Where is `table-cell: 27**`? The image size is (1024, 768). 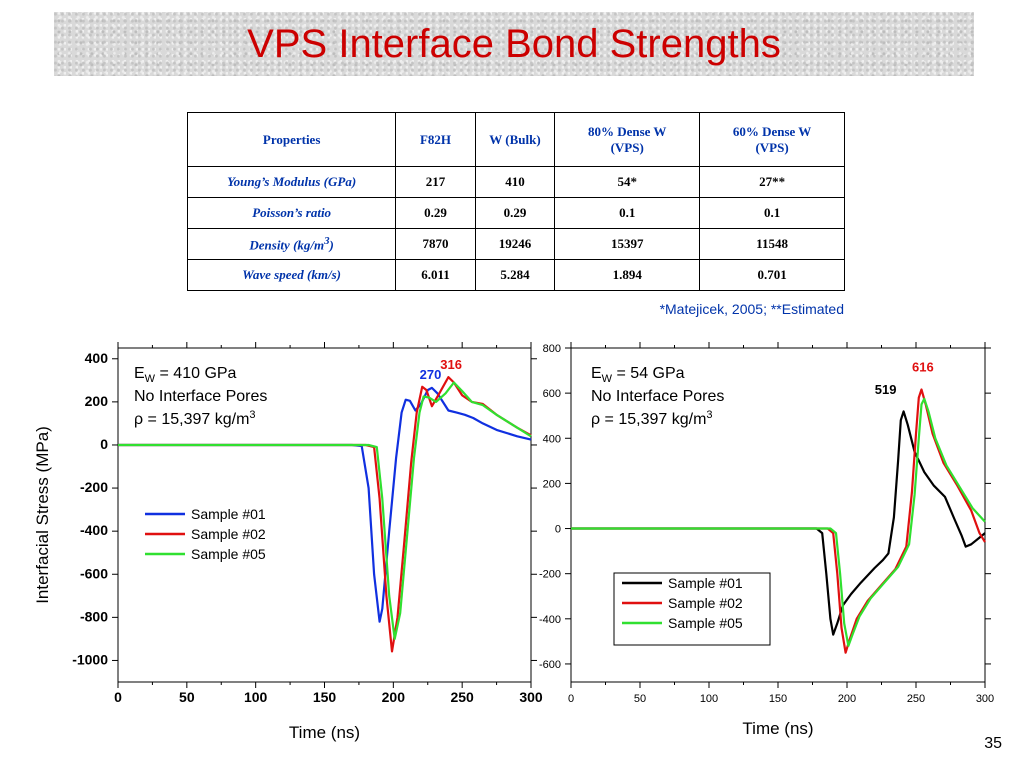 table-cell: 27** is located at coordinates (772, 182).